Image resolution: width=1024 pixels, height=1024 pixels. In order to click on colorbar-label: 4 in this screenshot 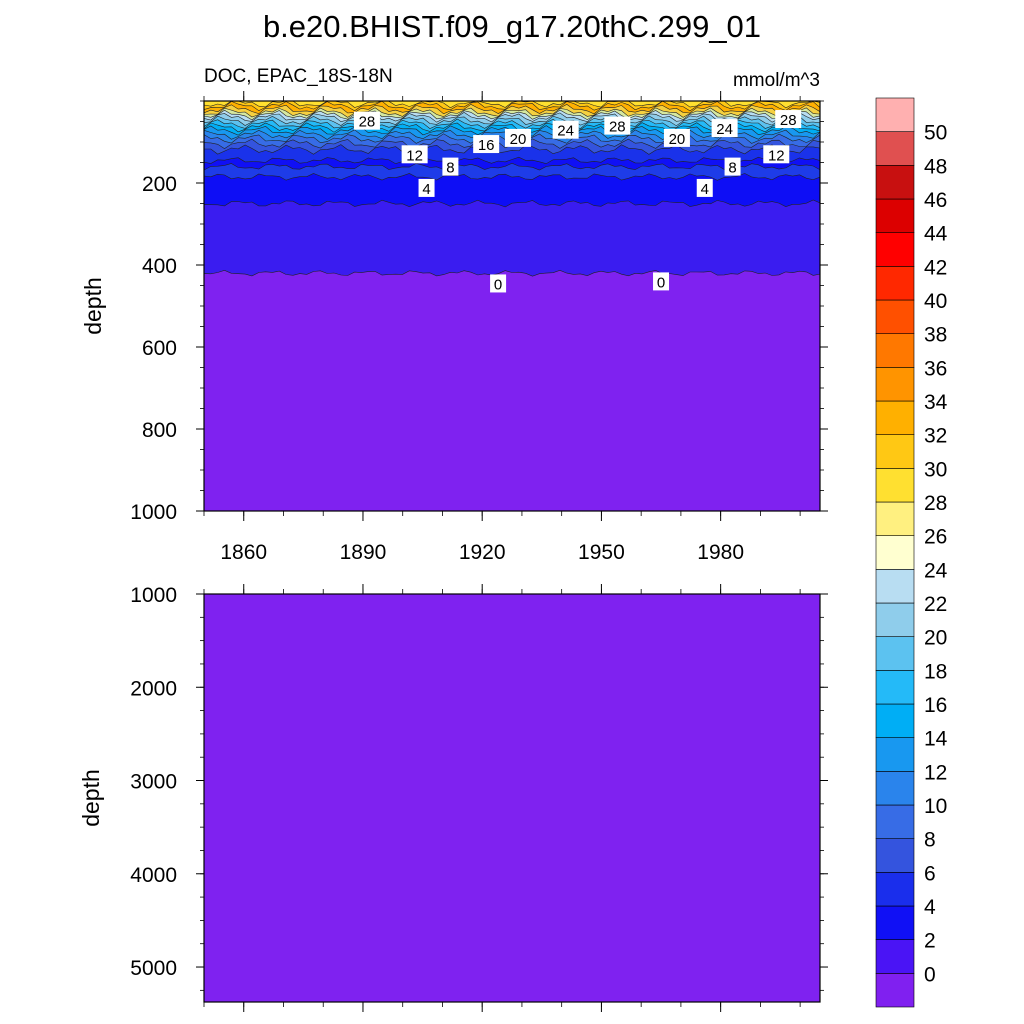, I will do `click(930, 907)`.